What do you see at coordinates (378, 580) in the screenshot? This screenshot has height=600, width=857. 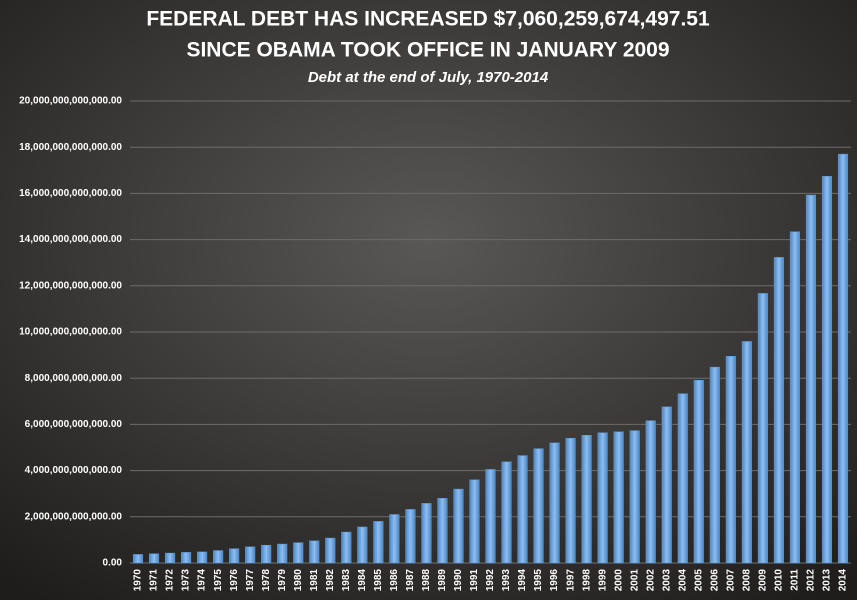 I see `x-tick-label: 1985` at bounding box center [378, 580].